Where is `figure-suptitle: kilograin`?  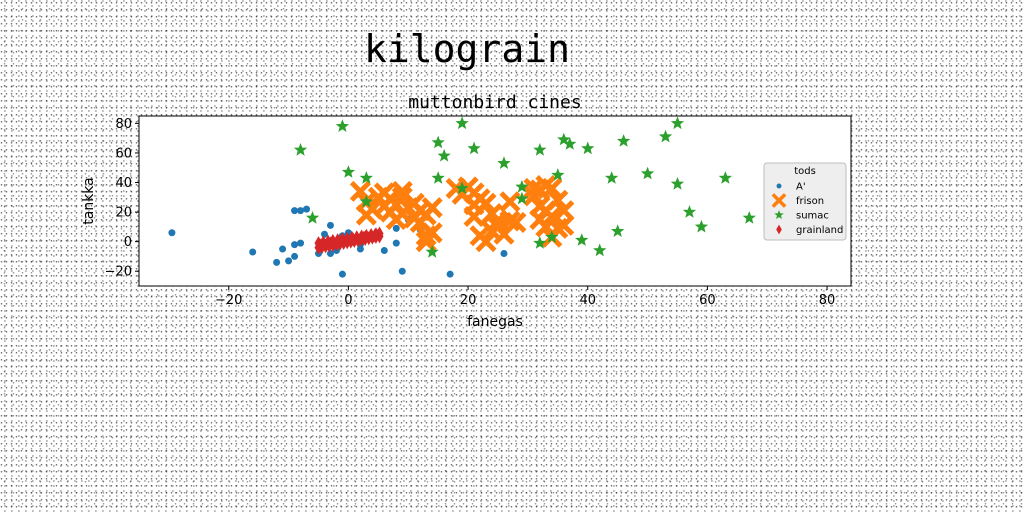
figure-suptitle: kilograin is located at coordinates (467, 49).